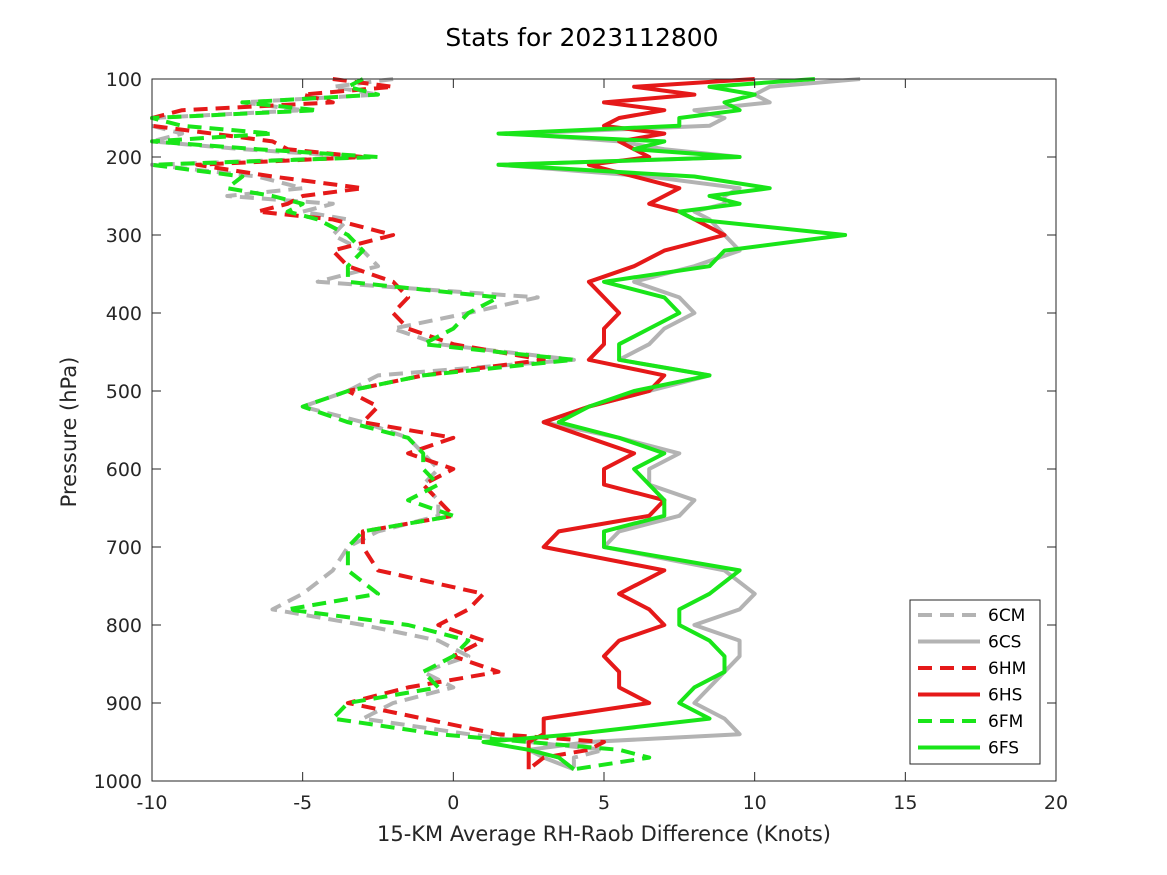 The image size is (1167, 875). What do you see at coordinates (1005, 722) in the screenshot?
I see `legend-label-6fm: 6FM` at bounding box center [1005, 722].